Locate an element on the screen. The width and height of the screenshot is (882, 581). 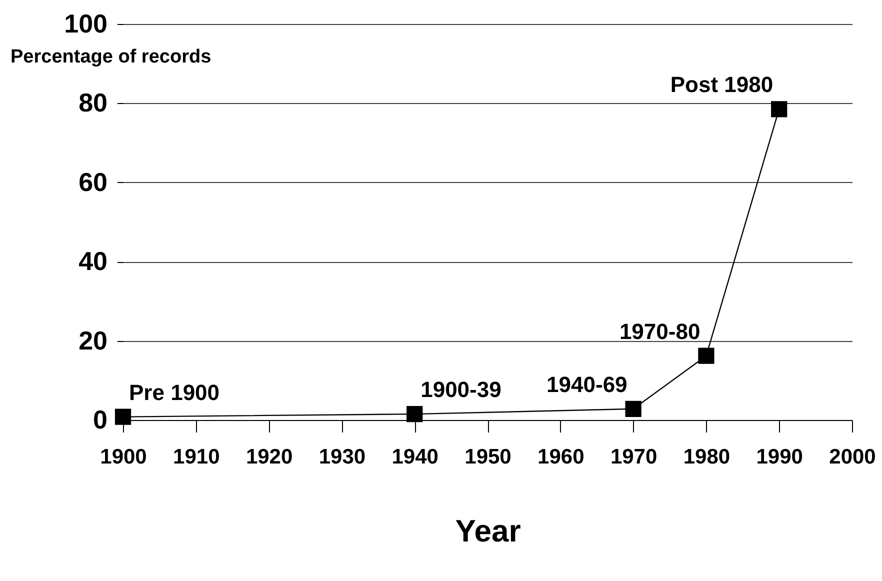
x-tick-label: 1990 is located at coordinates (779, 457).